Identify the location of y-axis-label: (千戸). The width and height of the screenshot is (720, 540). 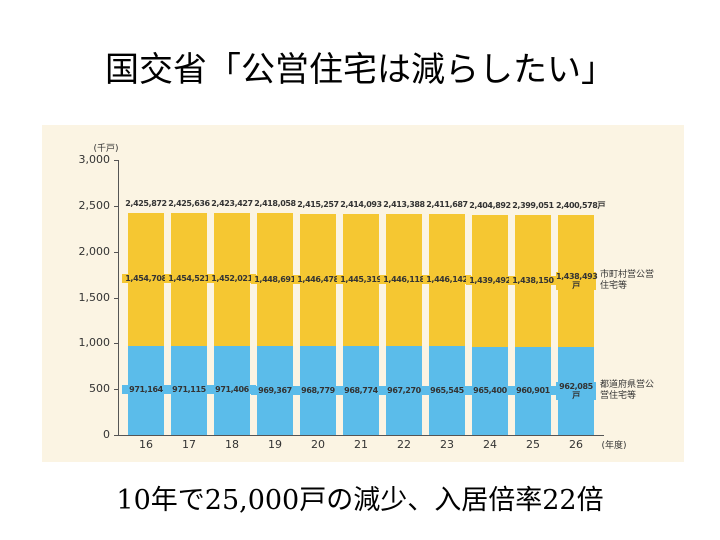
(106, 149).